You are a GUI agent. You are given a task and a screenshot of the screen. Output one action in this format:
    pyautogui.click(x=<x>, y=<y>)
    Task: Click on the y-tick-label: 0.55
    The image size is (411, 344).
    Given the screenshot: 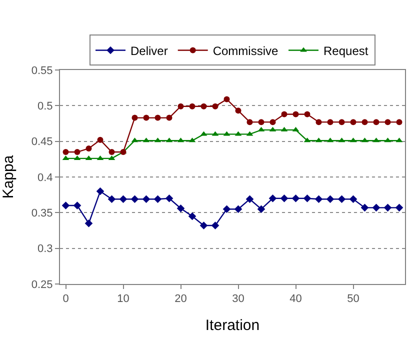 What is the action you would take?
    pyautogui.click(x=42, y=70)
    